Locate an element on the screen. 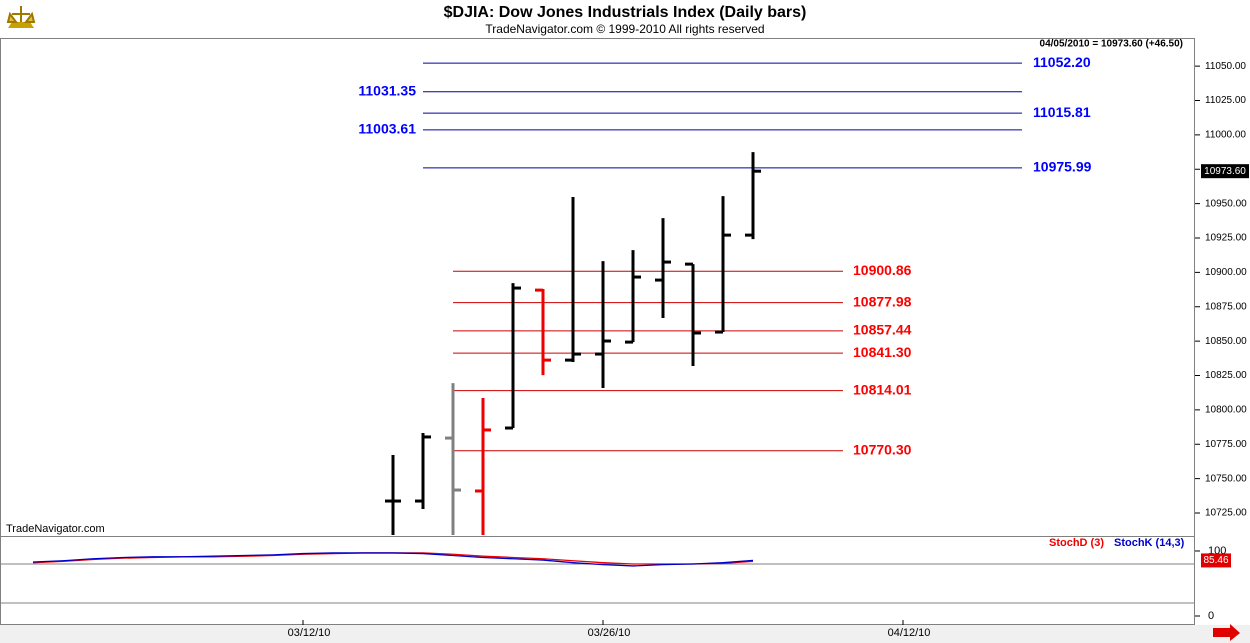  legend-entry: StochK (14,3) is located at coordinates (1149, 543).